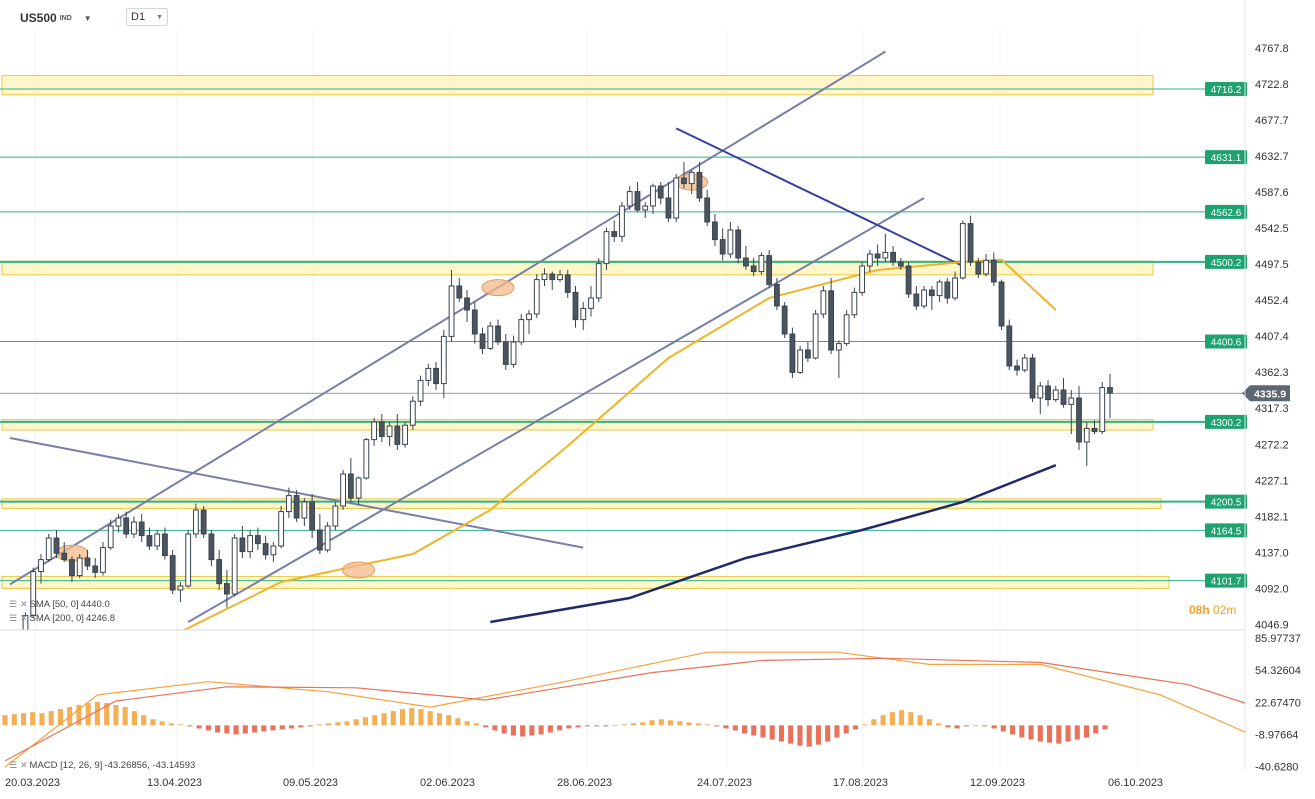 This screenshot has height=799, width=1315. Describe the element at coordinates (56, 18) in the screenshot. I see `symbol-selector: US500 IND ▼` at that location.